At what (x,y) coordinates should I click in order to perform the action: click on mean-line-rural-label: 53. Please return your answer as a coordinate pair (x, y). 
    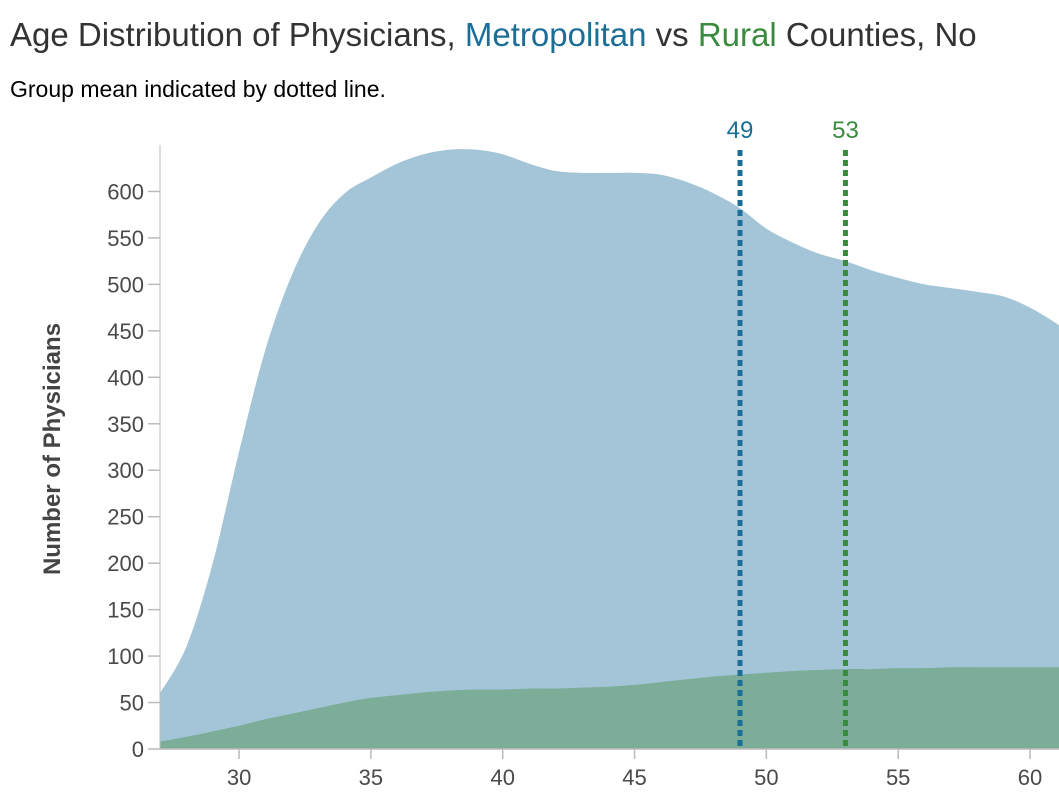
    Looking at the image, I should click on (845, 130).